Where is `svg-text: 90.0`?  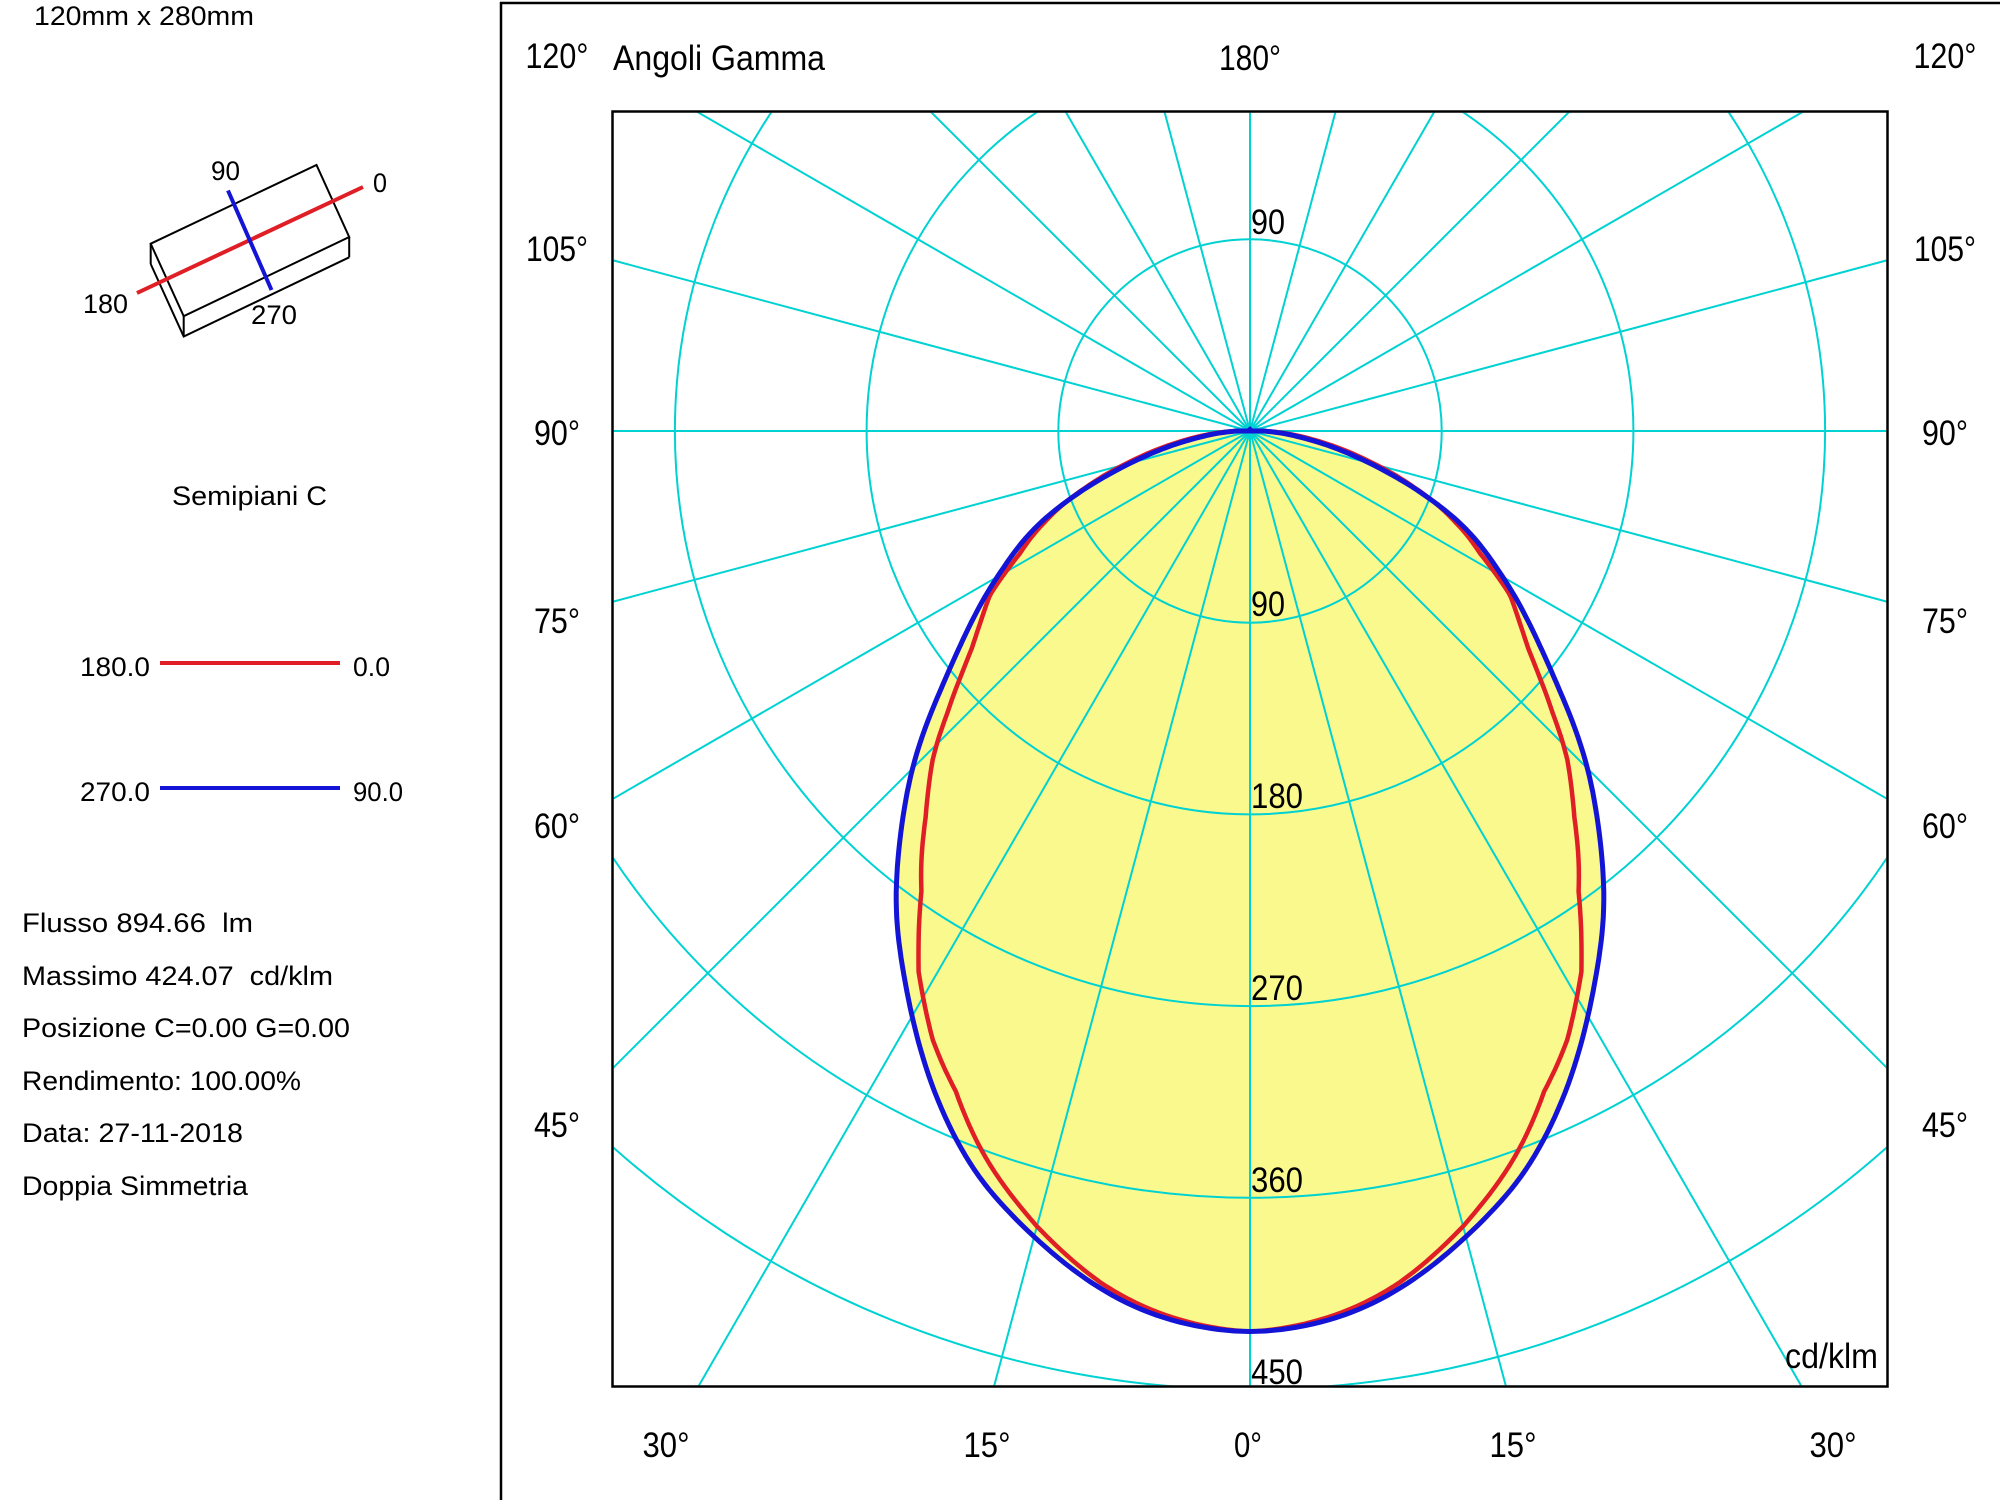 svg-text: 90.0 is located at coordinates (378, 792).